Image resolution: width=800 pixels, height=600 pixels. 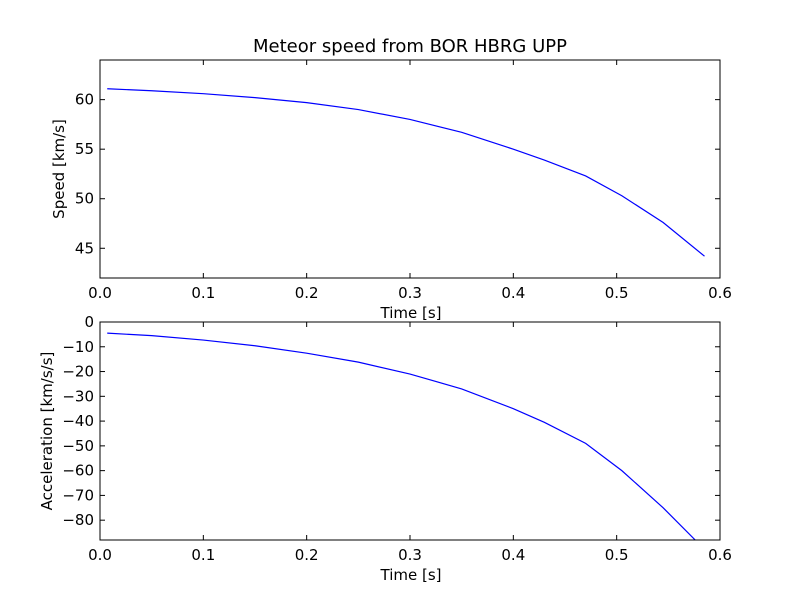 What do you see at coordinates (411, 313) in the screenshot?
I see `speed-x-axis-label: Time [s]` at bounding box center [411, 313].